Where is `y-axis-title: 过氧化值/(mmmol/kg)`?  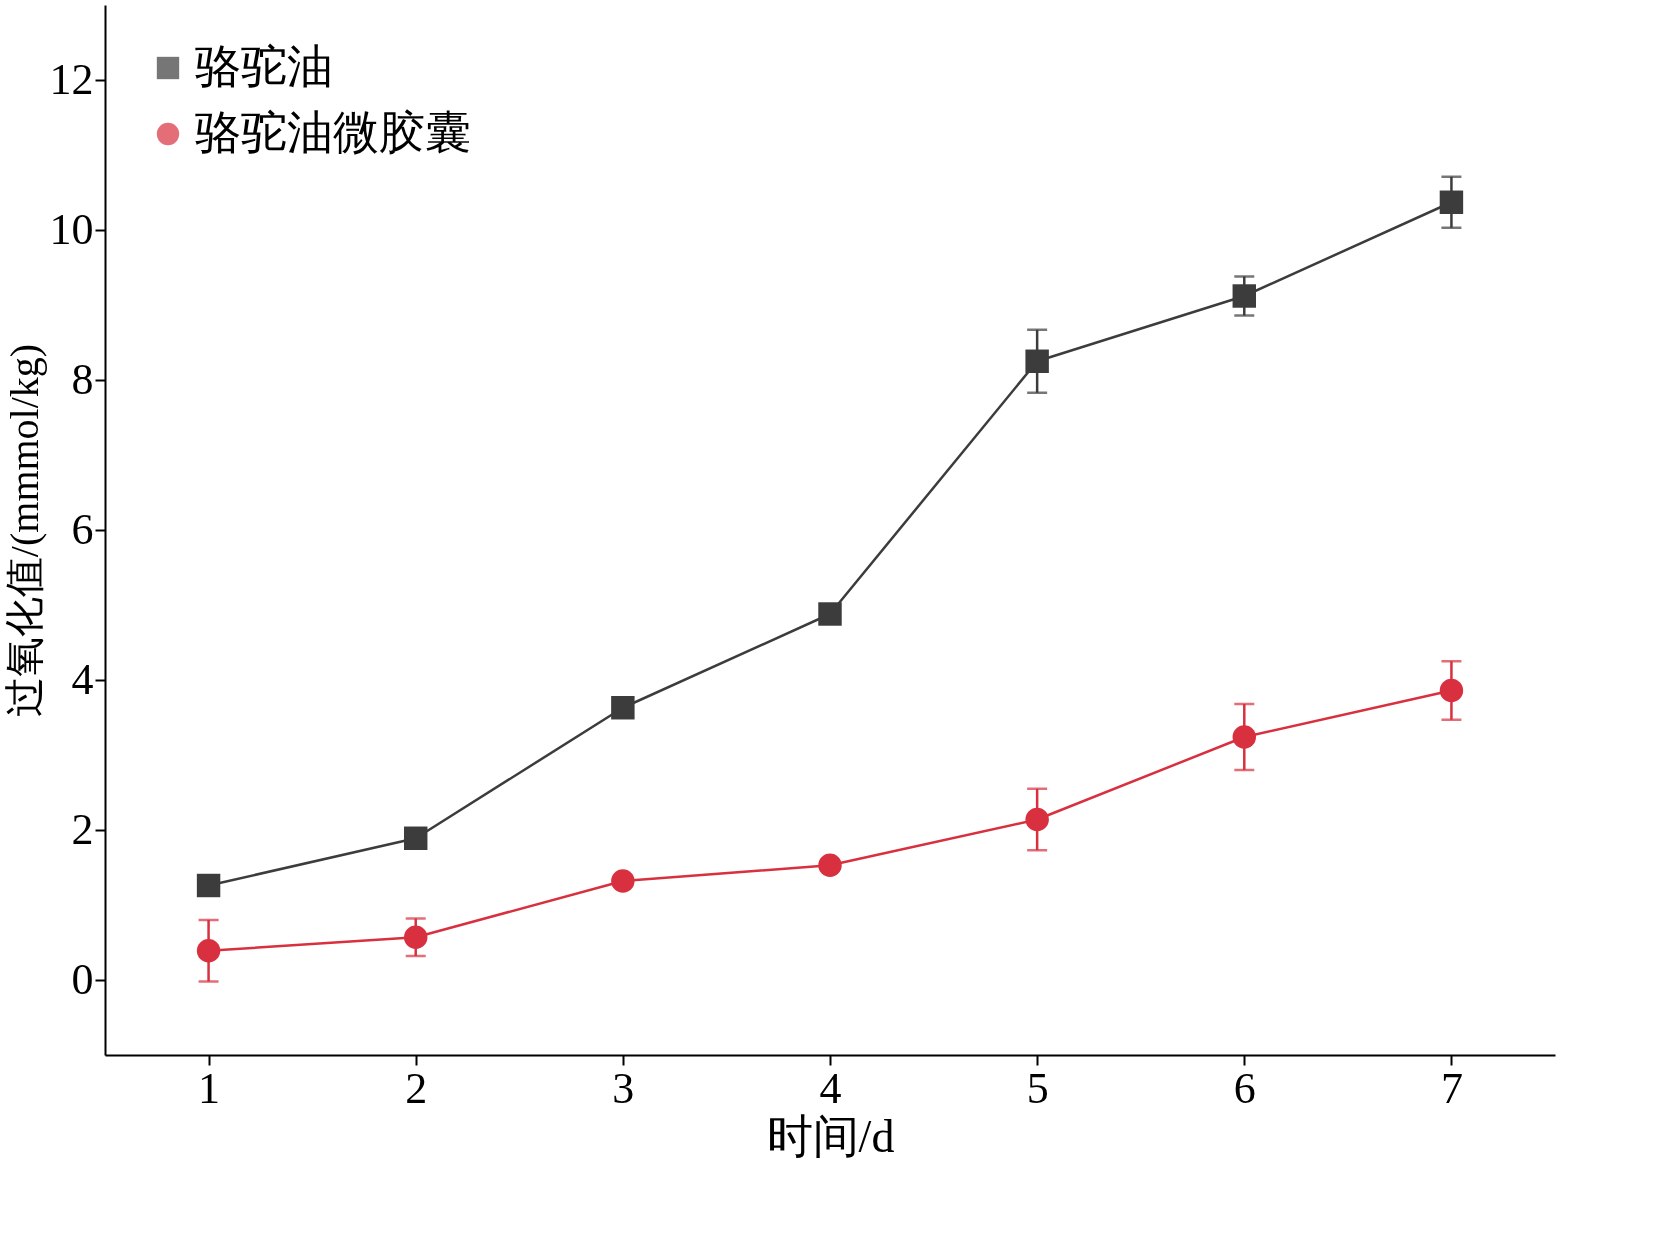
y-axis-title: 过氧化值/(mmmol/kg) is located at coordinates (24, 530).